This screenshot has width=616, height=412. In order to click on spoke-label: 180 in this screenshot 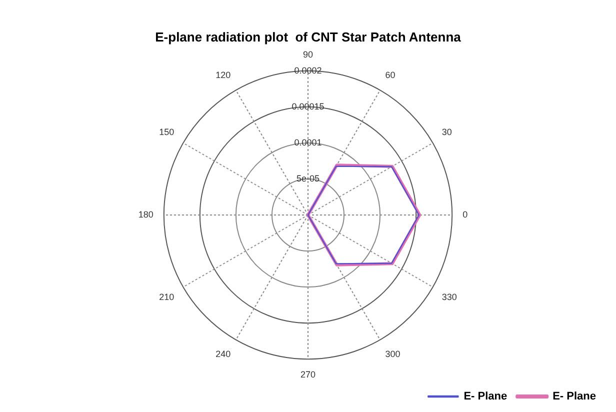, I will do `click(146, 214)`.